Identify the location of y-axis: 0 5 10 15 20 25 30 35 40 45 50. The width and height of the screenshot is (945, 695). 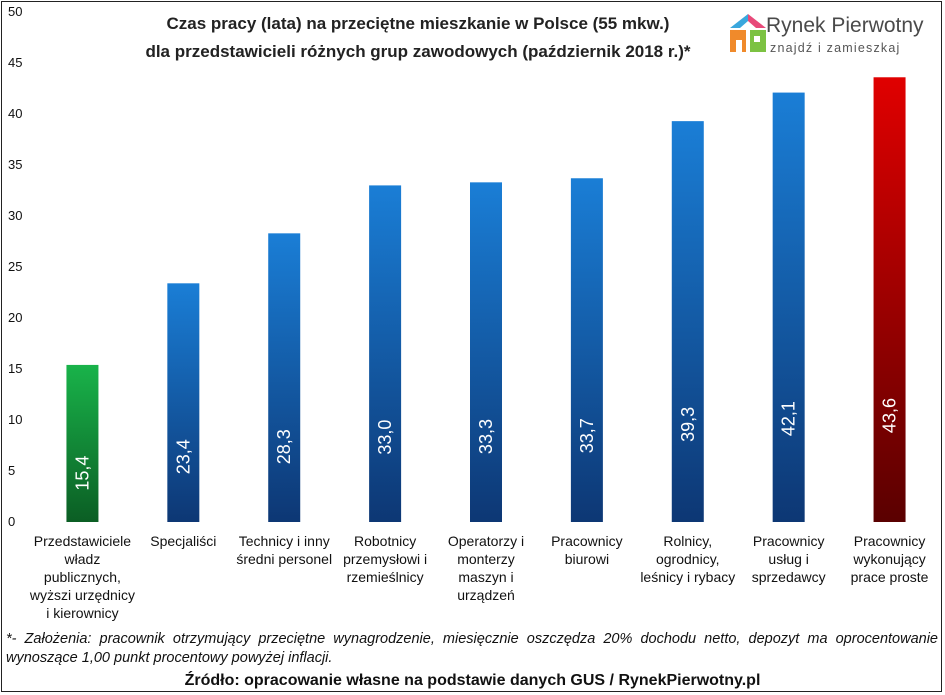
(15, 266).